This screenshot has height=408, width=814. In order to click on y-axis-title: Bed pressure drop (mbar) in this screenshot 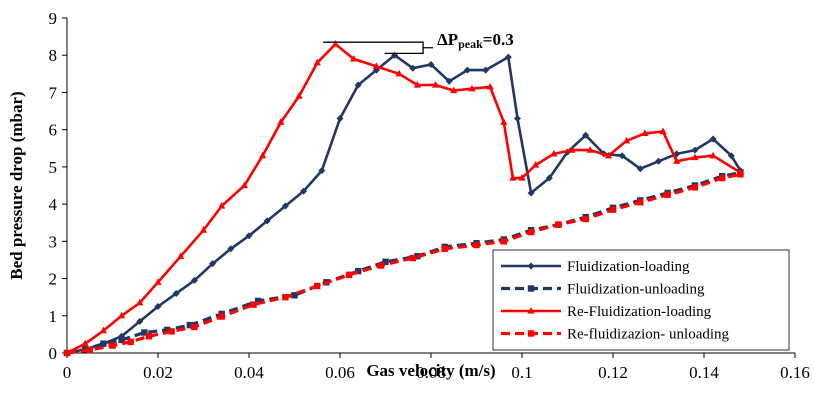, I will do `click(16, 185)`.